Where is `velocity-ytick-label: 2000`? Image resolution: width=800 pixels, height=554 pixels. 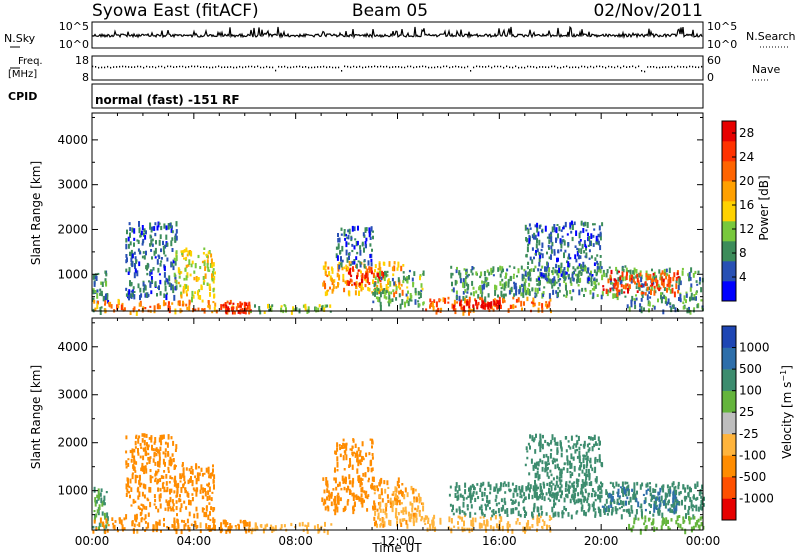
velocity-ytick-label: 2000 is located at coordinates (72, 443).